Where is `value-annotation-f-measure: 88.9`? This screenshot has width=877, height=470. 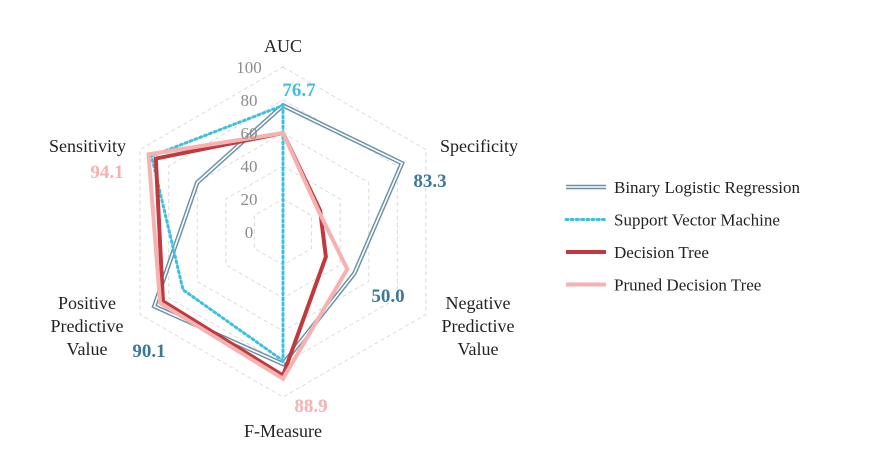
value-annotation-f-measure: 88.9 is located at coordinates (310, 406).